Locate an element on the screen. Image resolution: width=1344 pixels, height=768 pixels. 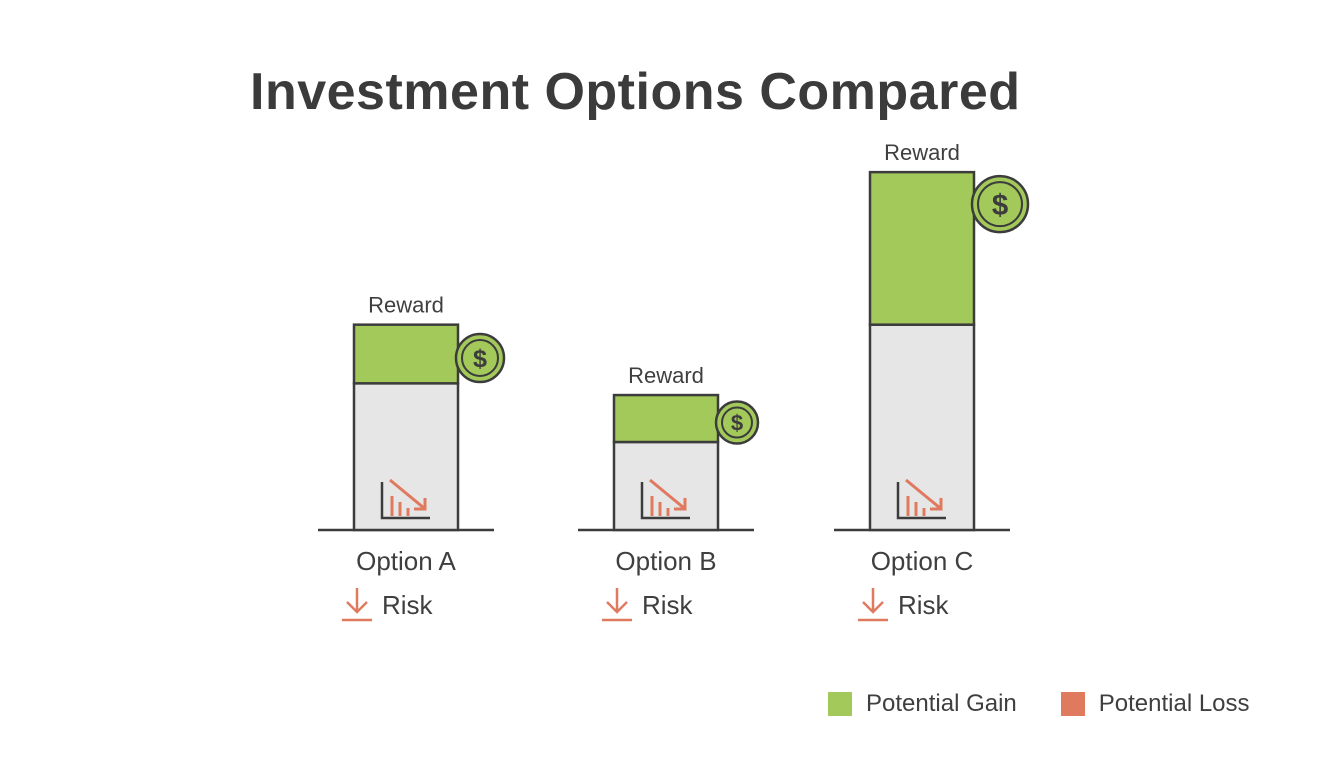
option-group-2: Reward $ is located at coordinates (932, 336).